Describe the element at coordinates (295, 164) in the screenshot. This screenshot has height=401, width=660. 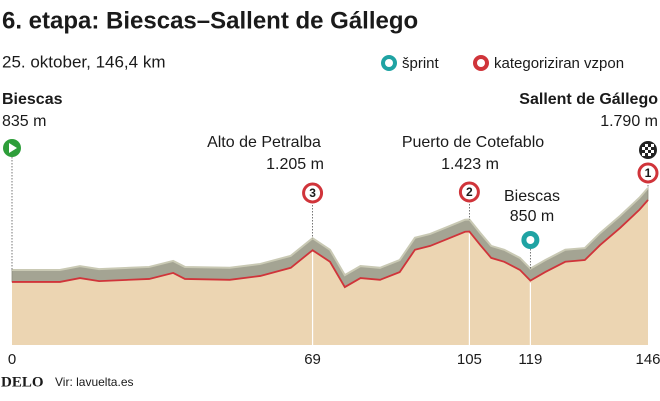
I see `annotation-value: 1.205 m` at that location.